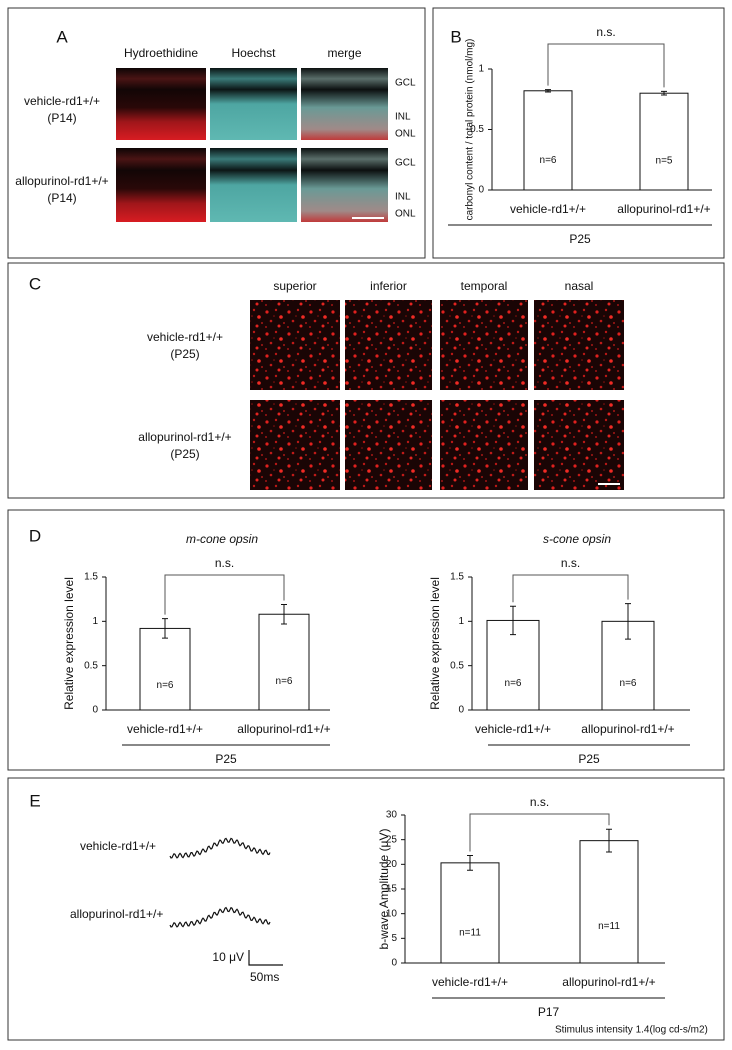 This screenshot has height=1050, width=732. Describe the element at coordinates (35, 535) in the screenshot. I see `panel-label: D` at that location.